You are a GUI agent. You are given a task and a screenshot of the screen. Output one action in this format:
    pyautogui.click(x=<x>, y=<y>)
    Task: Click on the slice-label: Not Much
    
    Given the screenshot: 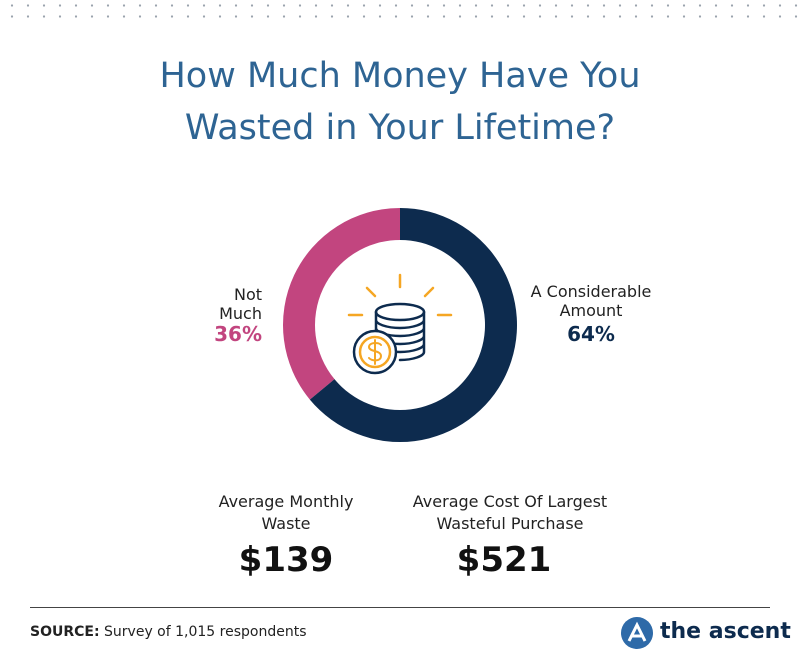 What is the action you would take?
    pyautogui.click(x=240, y=304)
    